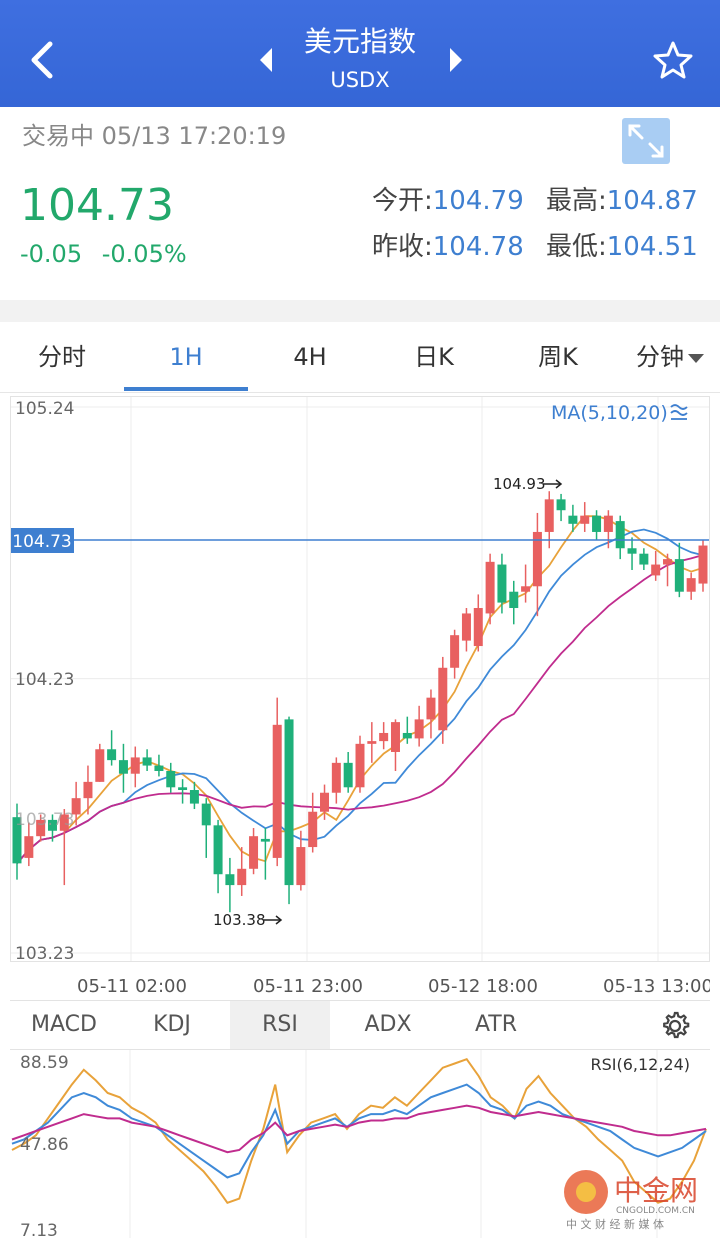 This screenshot has width=720, height=1241. What do you see at coordinates (679, 412) in the screenshot?
I see `ma-toggle-icon` at bounding box center [679, 412].